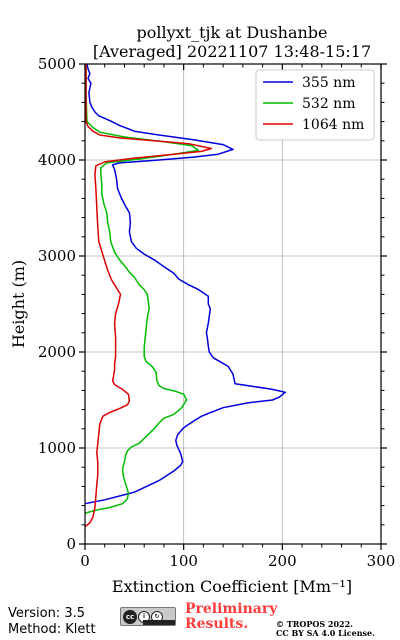 This screenshot has width=400, height=640. I want to click on legend: 355 nm 532 nm 1064 nm, so click(315, 105).